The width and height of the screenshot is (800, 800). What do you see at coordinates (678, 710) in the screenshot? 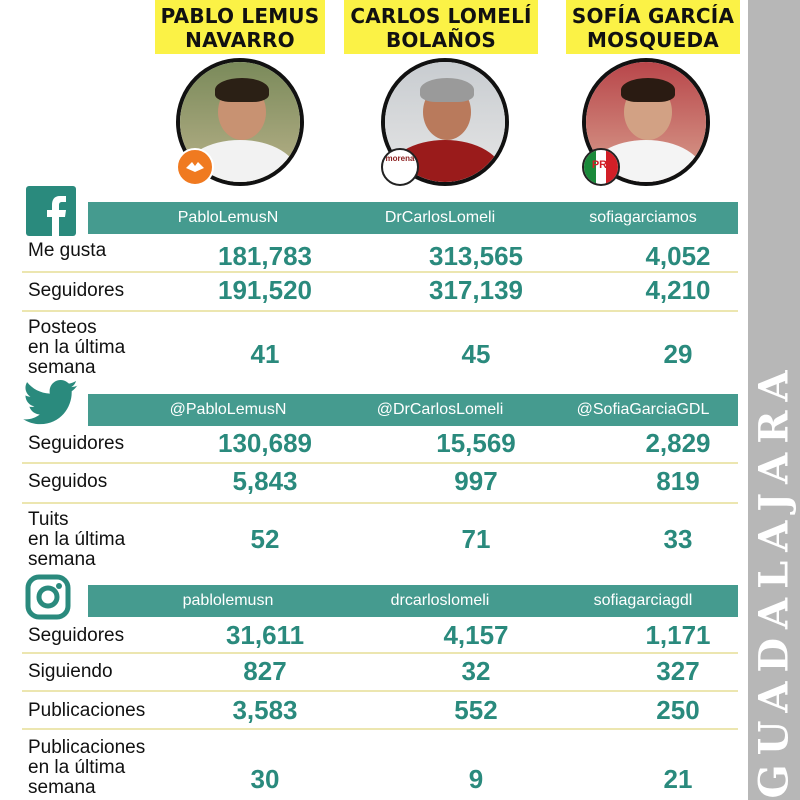
I see `row-value: 250` at bounding box center [678, 710].